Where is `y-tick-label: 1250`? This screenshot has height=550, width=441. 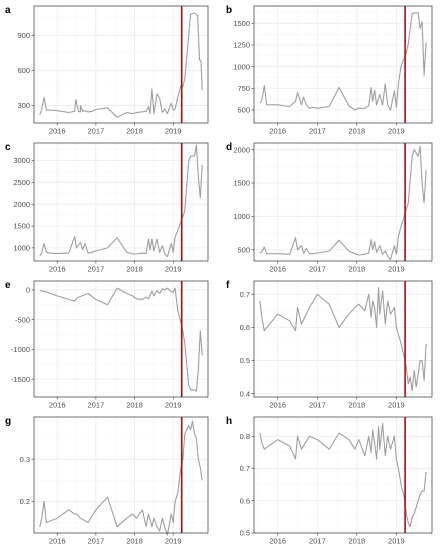 y-tick-label: 1250 is located at coordinates (241, 45).